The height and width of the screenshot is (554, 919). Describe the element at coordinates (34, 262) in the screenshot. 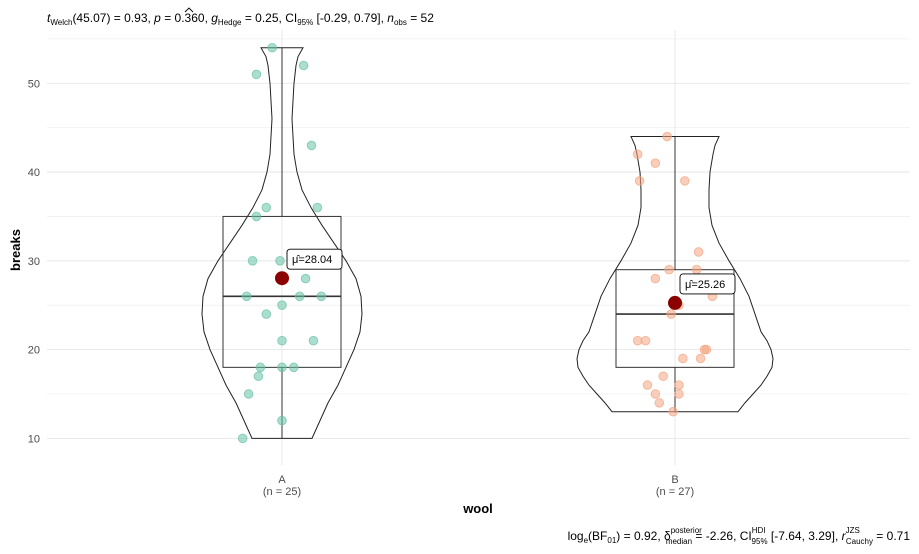

I see `y-tick-label: 30` at that location.